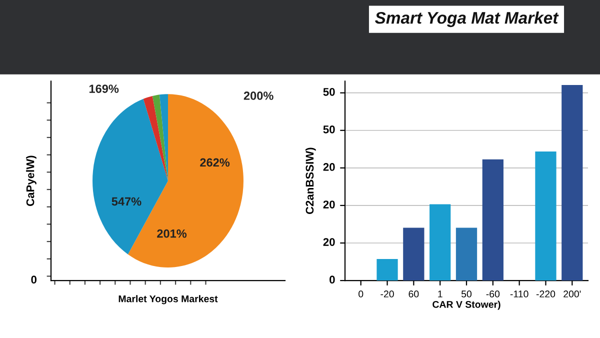 The width and height of the screenshot is (600, 338). Describe the element at coordinates (215, 162) in the screenshot. I see `text: 262%` at that location.